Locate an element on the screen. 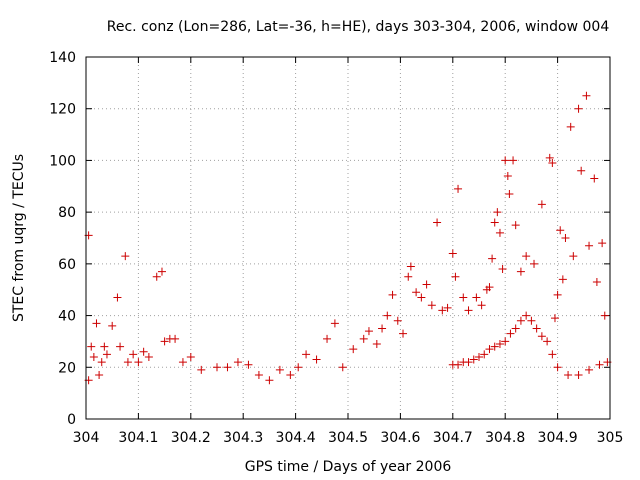 This screenshot has height=480, width=640. y-tick-label: 100 is located at coordinates (62, 161).